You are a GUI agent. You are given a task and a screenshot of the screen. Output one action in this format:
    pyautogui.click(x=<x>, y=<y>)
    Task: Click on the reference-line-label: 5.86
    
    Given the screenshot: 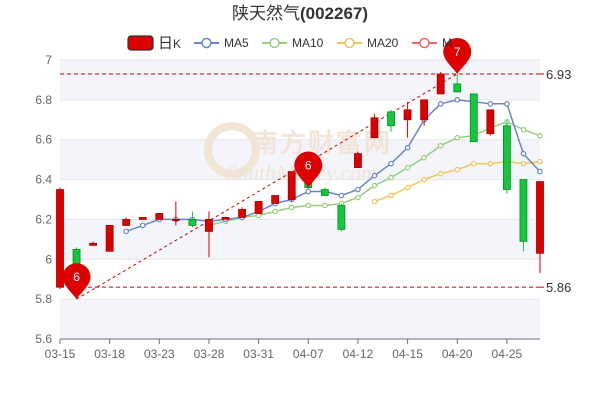 What is the action you would take?
    pyautogui.click(x=558, y=287)
    